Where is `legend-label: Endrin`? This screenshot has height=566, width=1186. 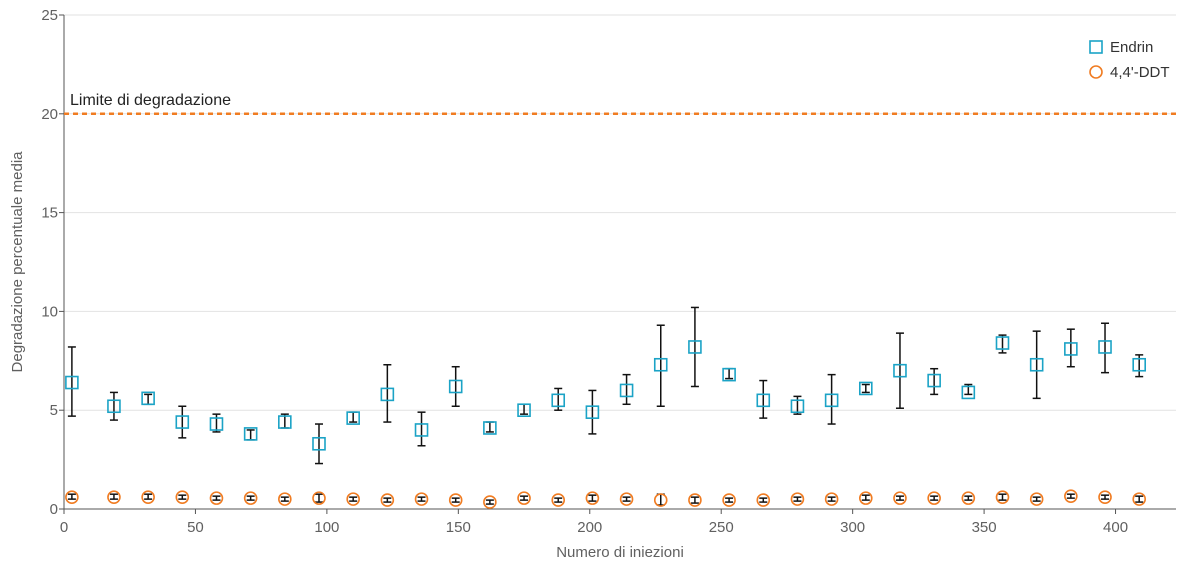
legend-label: Endrin is located at coordinates (1131, 47).